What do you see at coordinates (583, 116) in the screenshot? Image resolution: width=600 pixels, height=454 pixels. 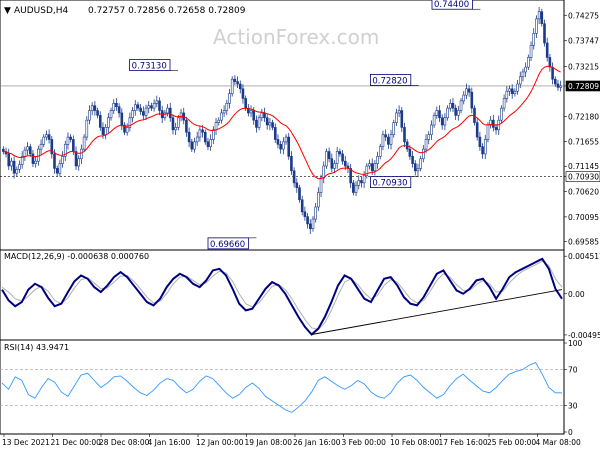 I see `price-tick-label: 0.72180` at bounding box center [583, 116].